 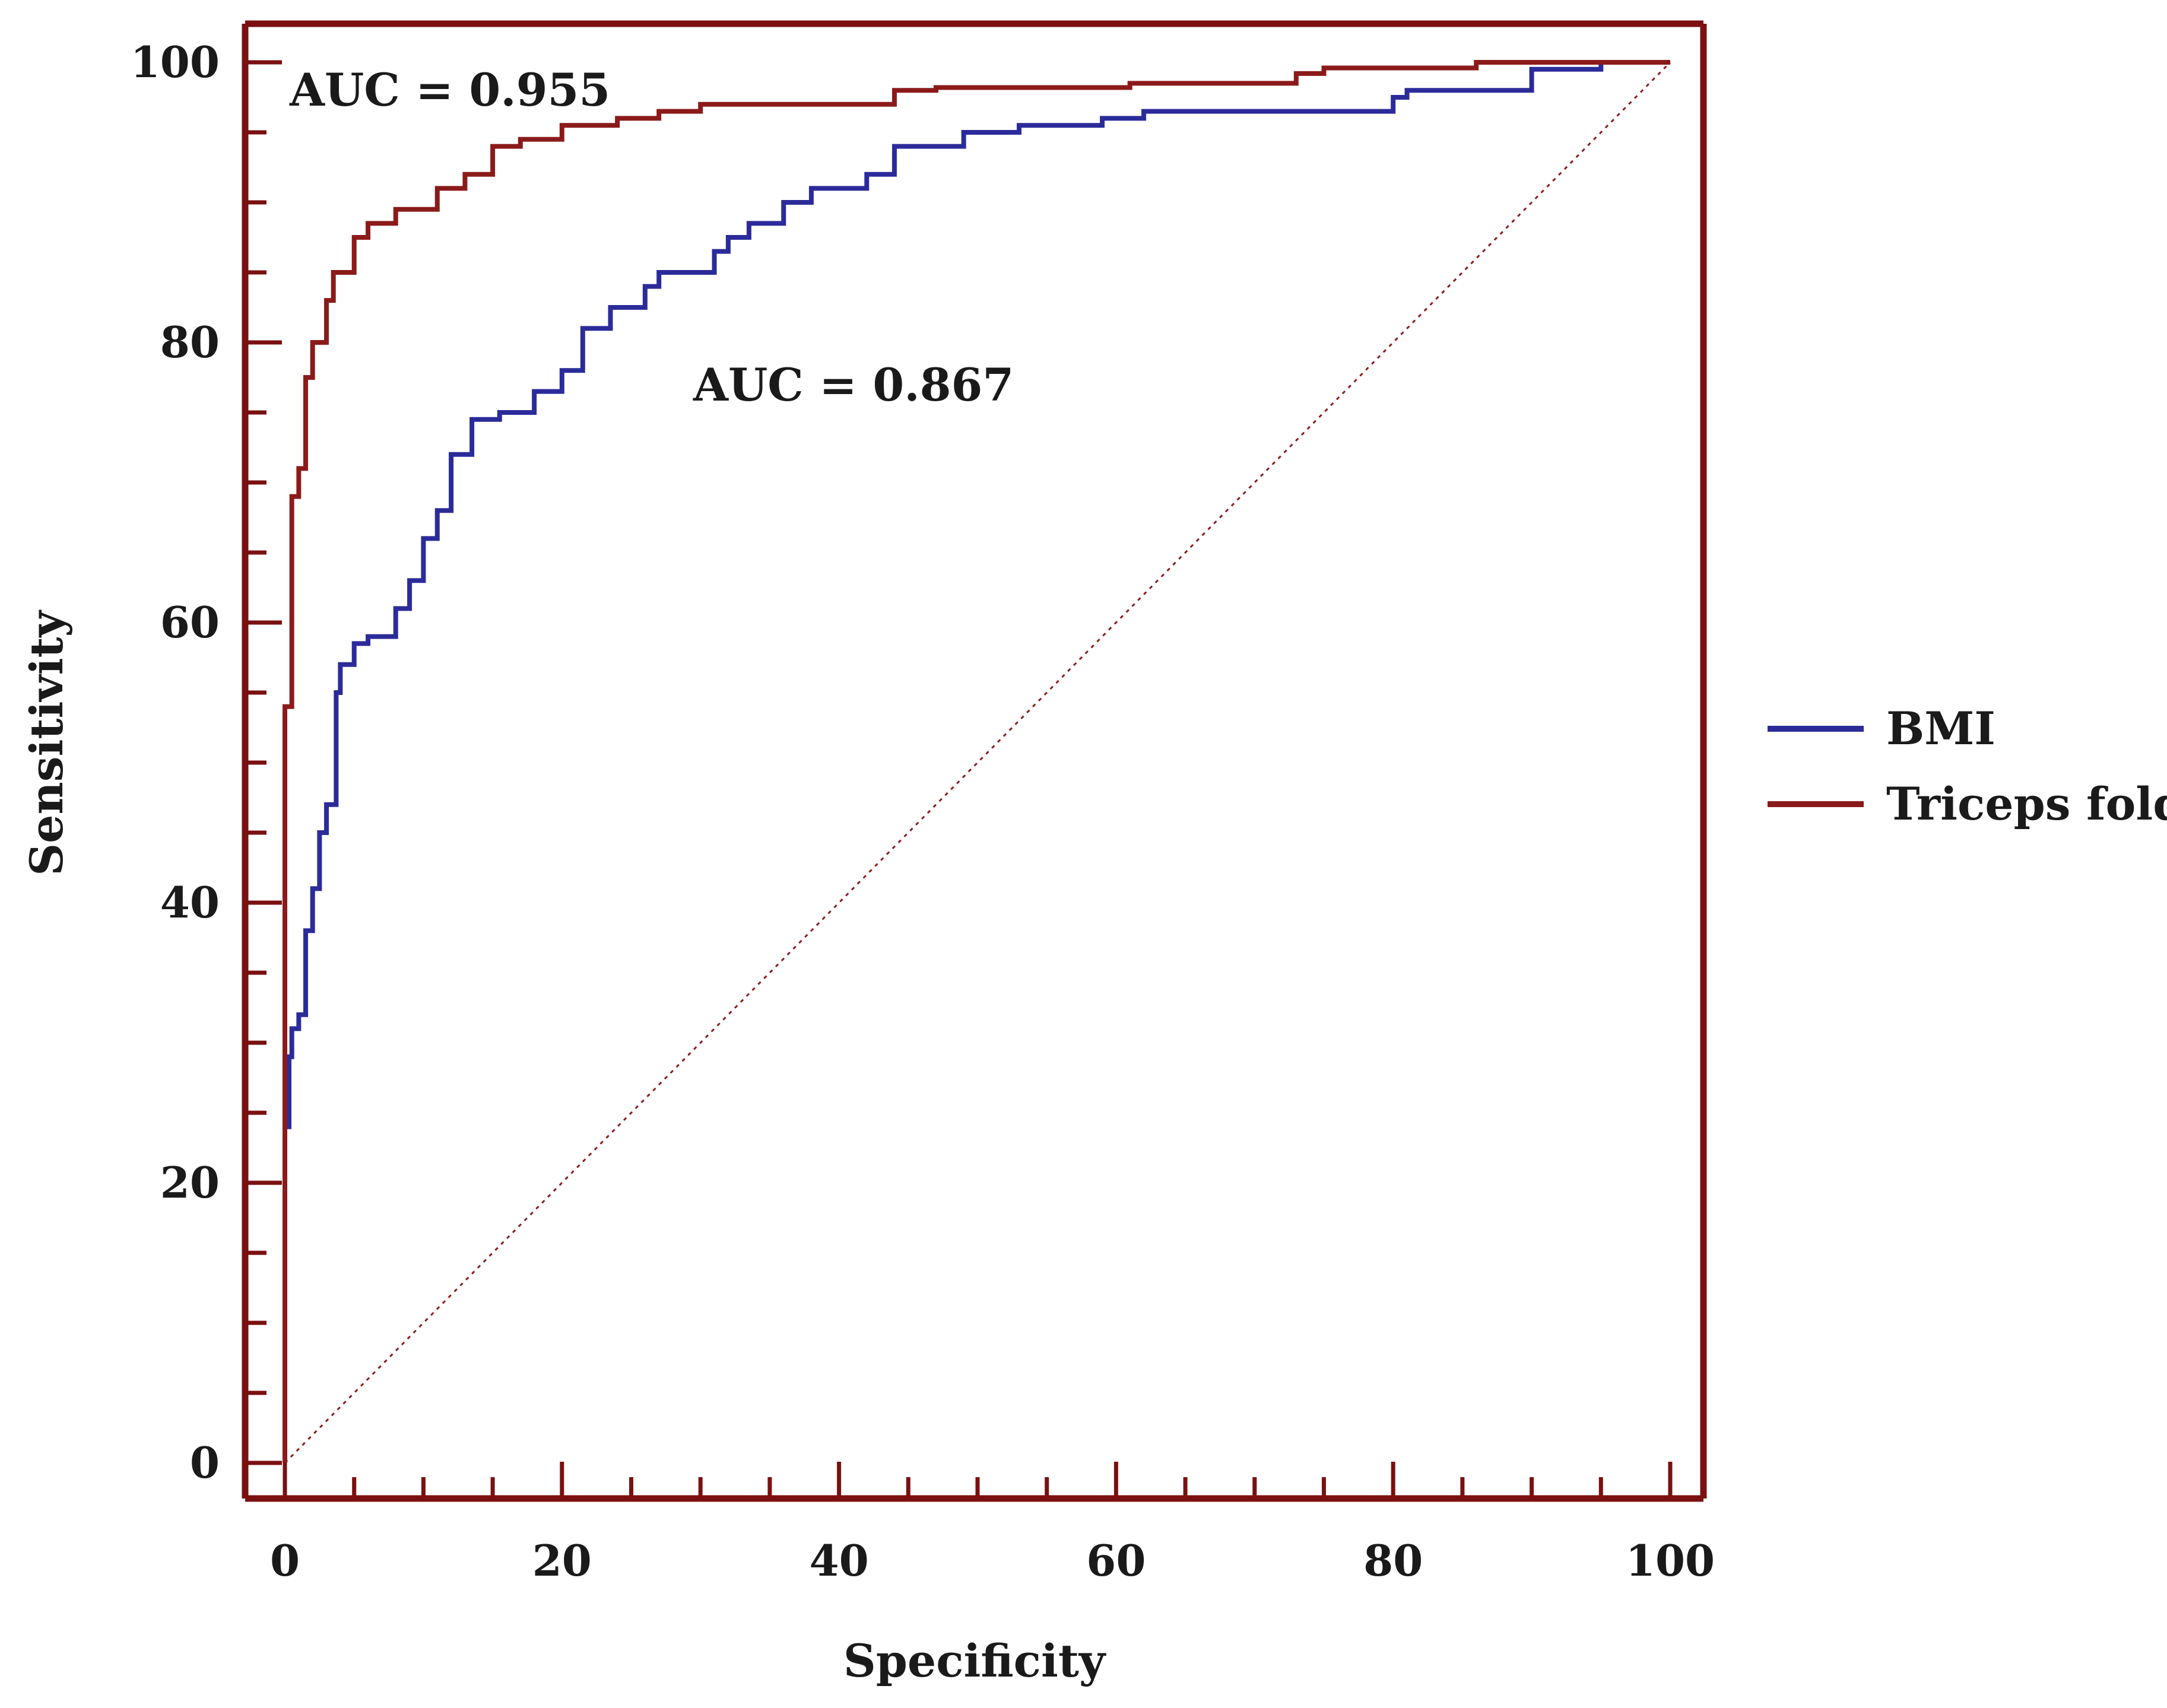 What do you see at coordinates (190, 622) in the screenshot?
I see `y-tick-label: 60` at bounding box center [190, 622].